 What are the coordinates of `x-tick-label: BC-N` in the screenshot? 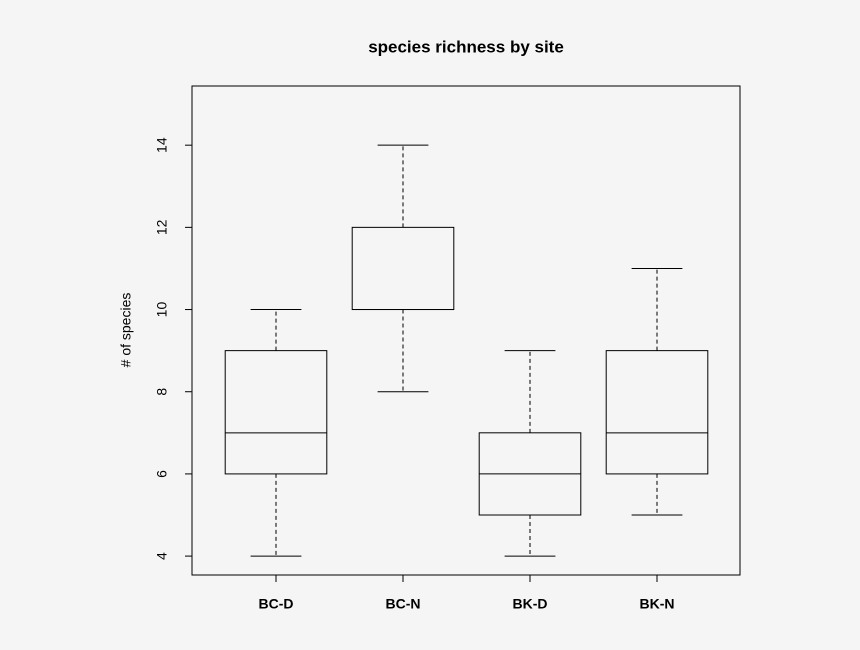 It's located at (403, 604).